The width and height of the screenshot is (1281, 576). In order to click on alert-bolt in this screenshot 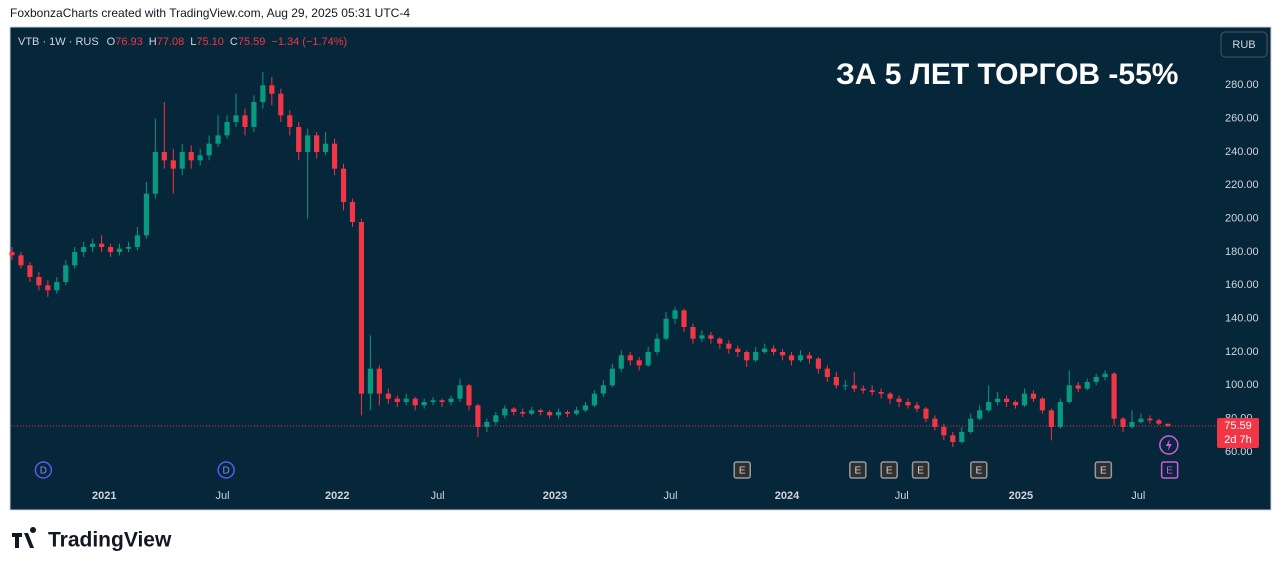, I will do `click(1168, 445)`.